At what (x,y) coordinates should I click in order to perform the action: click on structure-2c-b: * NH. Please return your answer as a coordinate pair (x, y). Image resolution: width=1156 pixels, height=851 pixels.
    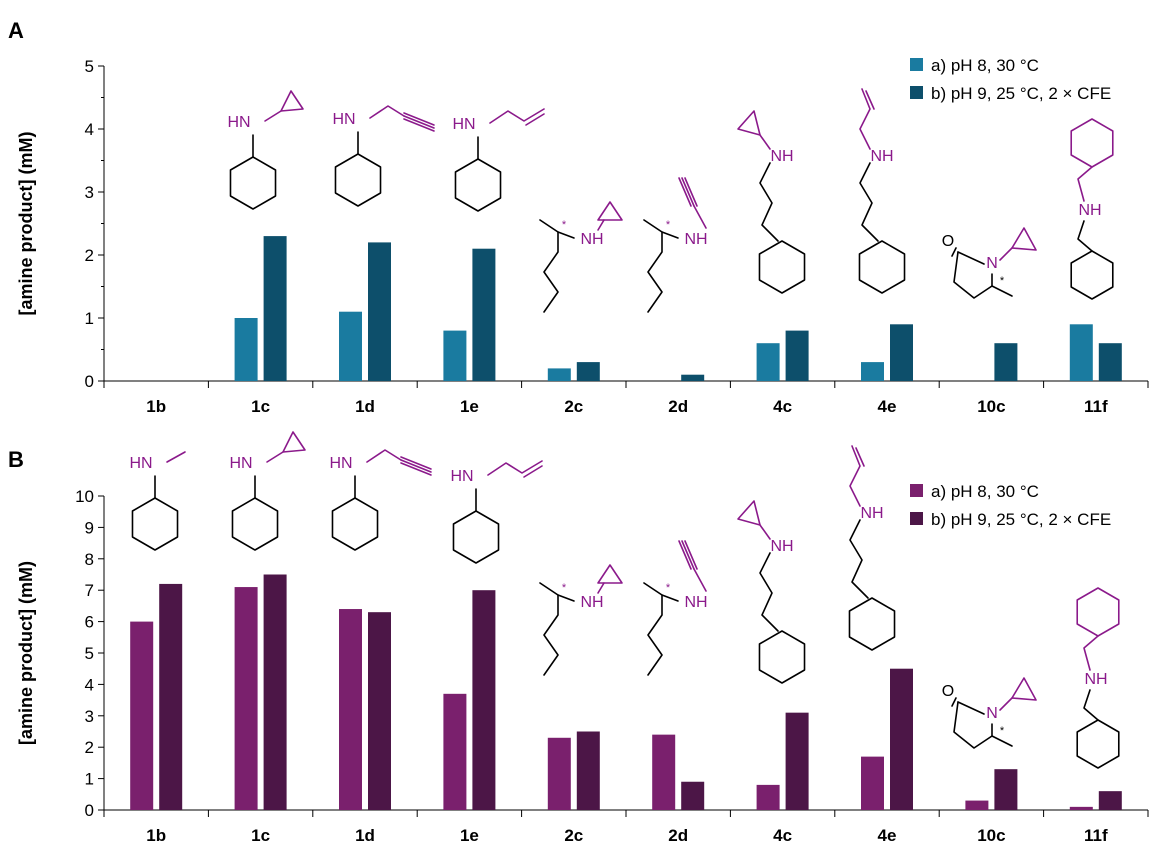
    Looking at the image, I should click on (581, 620).